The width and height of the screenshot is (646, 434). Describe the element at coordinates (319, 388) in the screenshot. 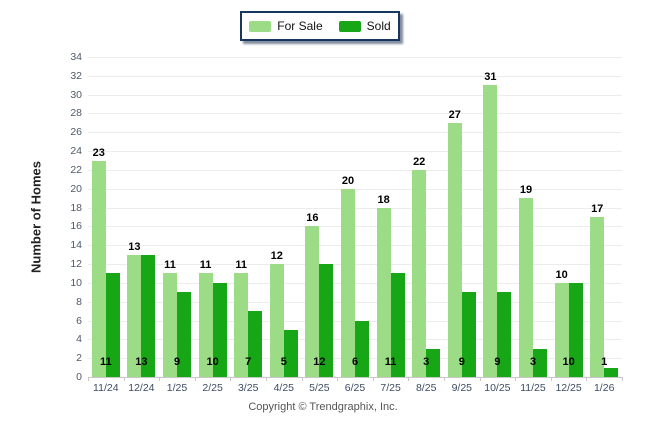

I see `x-tick-label: 5/25` at that location.